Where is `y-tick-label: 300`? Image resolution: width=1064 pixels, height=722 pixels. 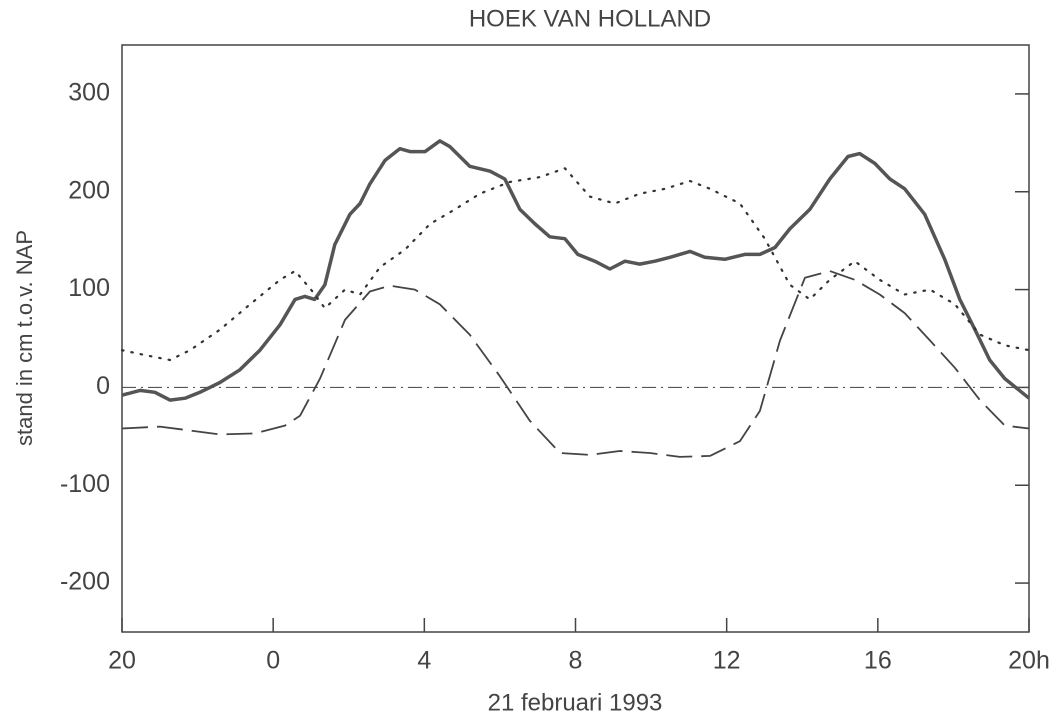
y-tick-label: 300 is located at coordinates (89, 93).